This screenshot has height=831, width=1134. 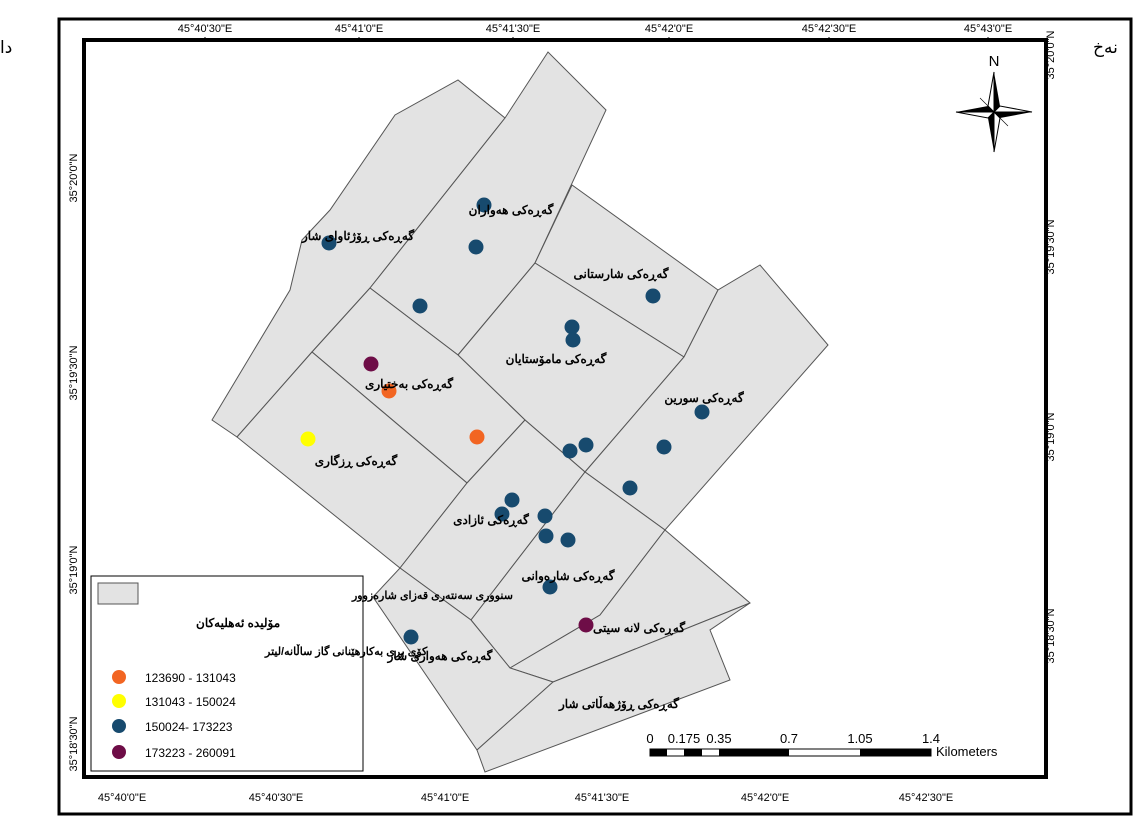 What do you see at coordinates (118, 593) in the screenshot?
I see `legend-boundary-swatch` at bounding box center [118, 593].